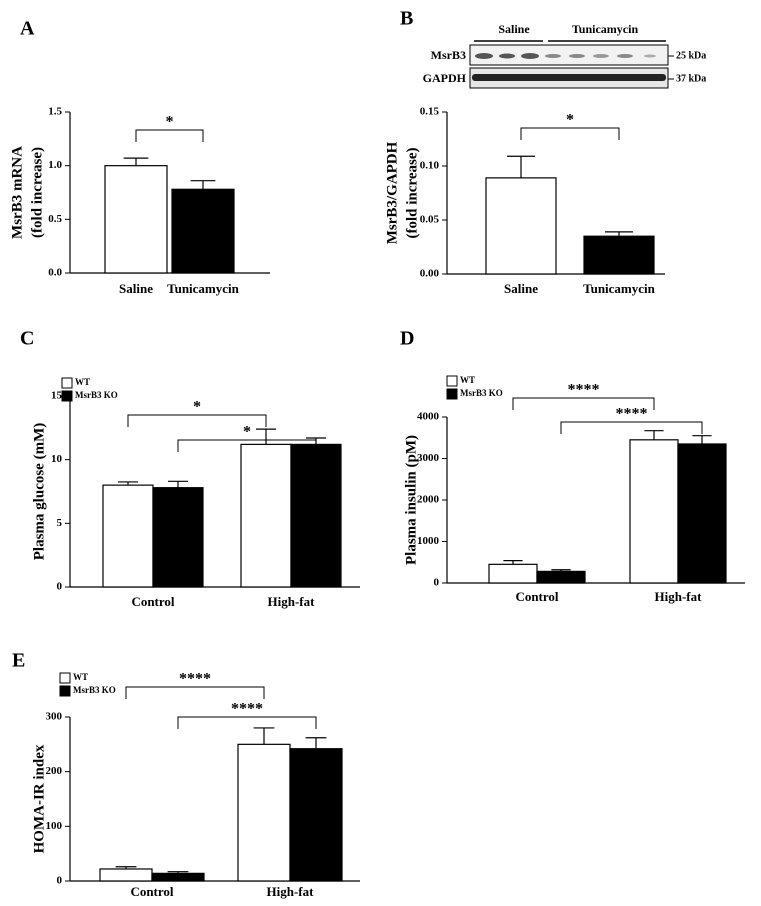  I want to click on panel-letter: B, so click(406, 19).